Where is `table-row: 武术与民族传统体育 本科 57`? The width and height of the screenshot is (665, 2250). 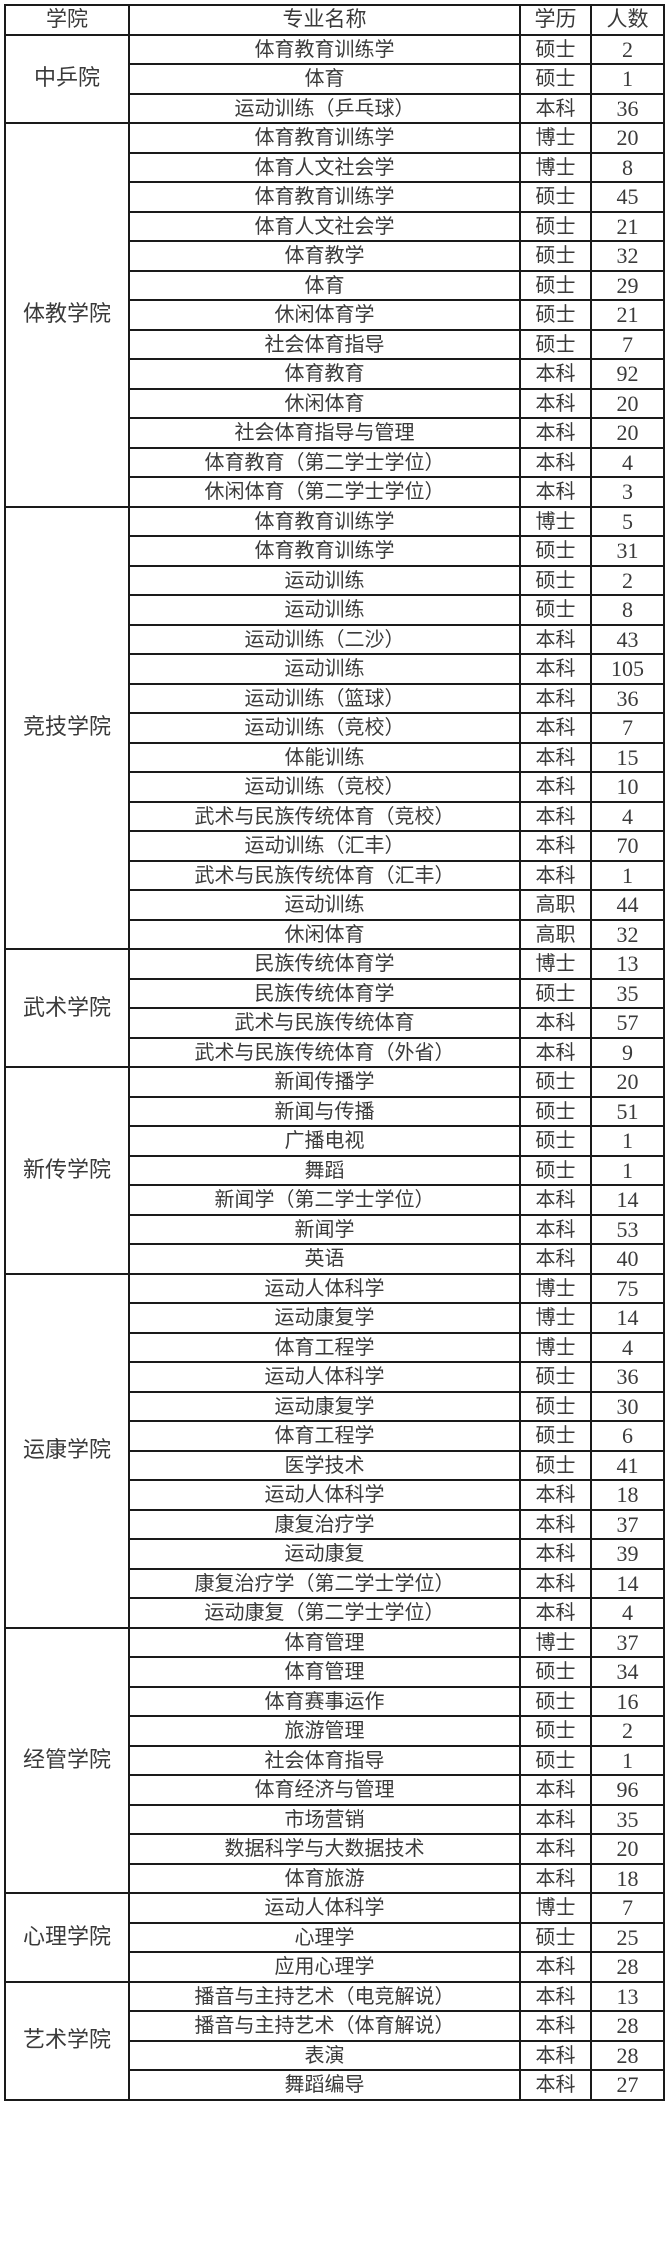
table-row: 武术与民族传统体育 本科 57 is located at coordinates (335, 1023).